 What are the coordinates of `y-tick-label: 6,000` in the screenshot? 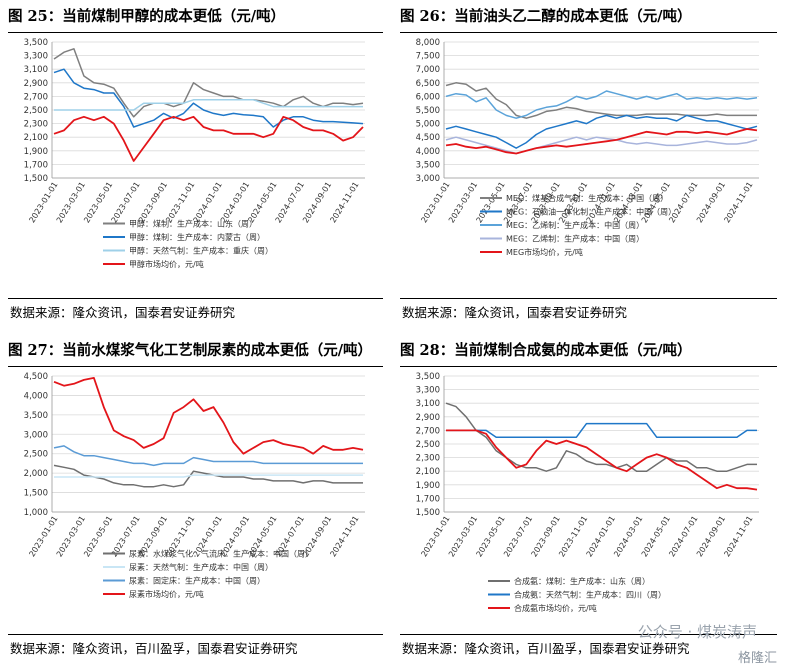 It's located at (428, 97).